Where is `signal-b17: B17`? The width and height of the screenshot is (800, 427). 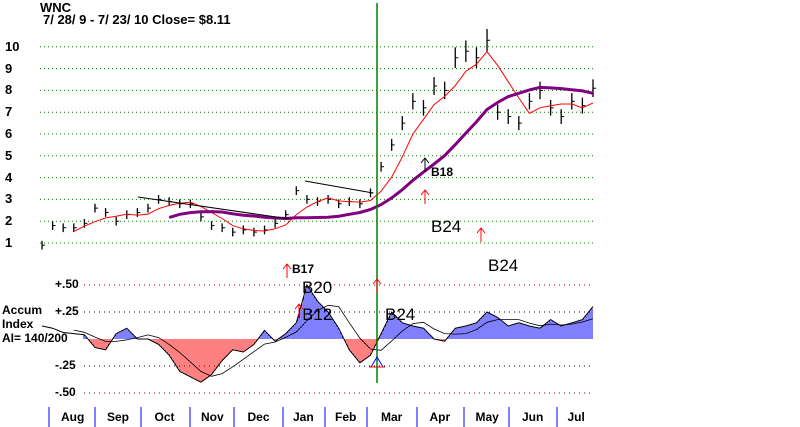 signal-b17: B17 is located at coordinates (303, 269).